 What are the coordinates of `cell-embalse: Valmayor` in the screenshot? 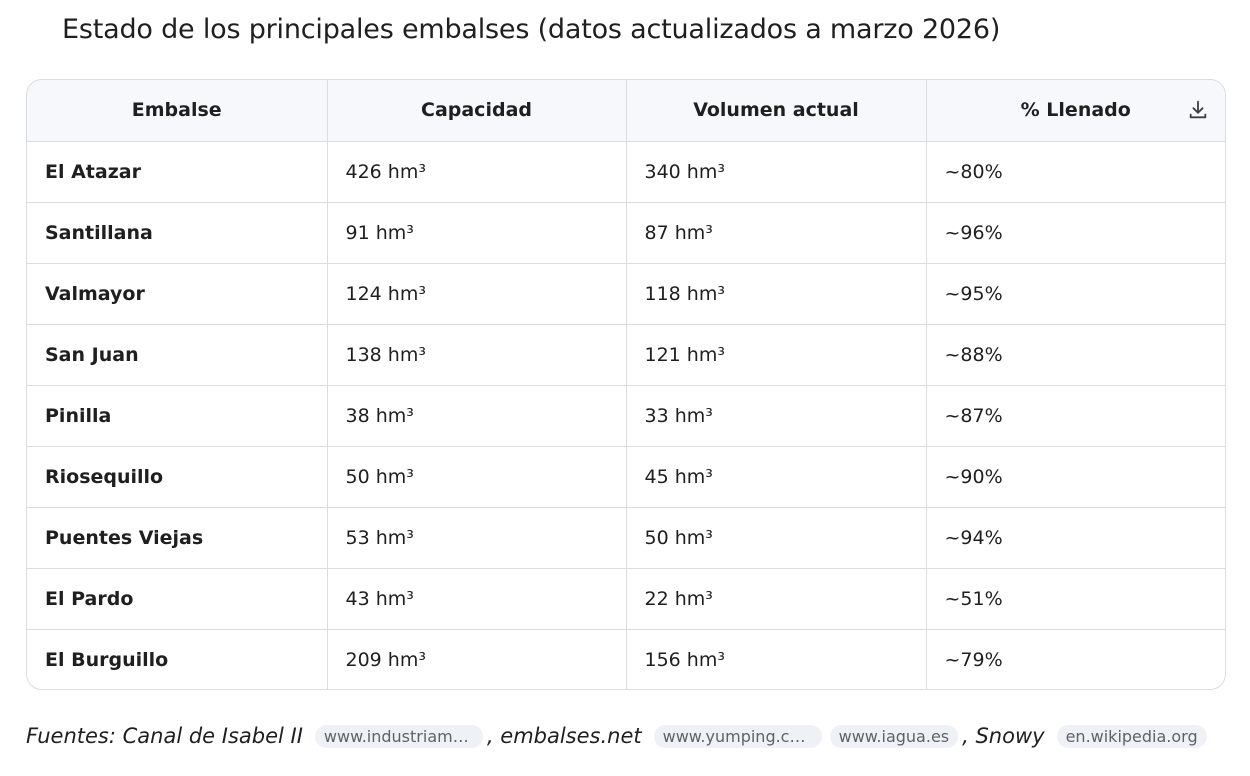 It's located at (177, 294).